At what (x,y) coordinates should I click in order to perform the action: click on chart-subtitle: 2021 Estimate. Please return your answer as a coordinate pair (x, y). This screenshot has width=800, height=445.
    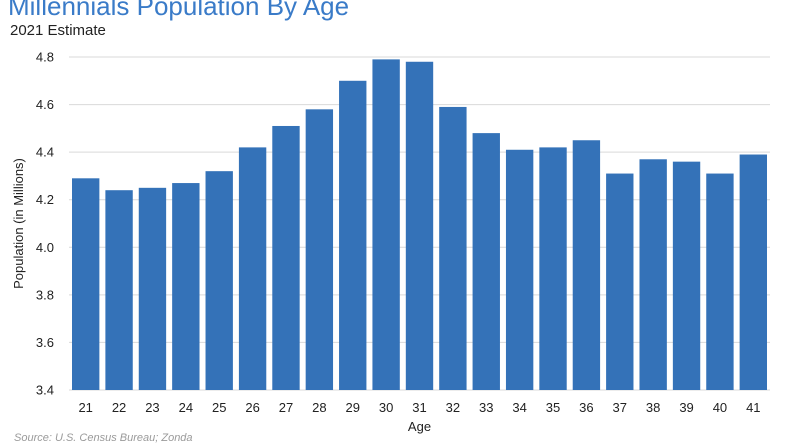
    Looking at the image, I should click on (58, 30).